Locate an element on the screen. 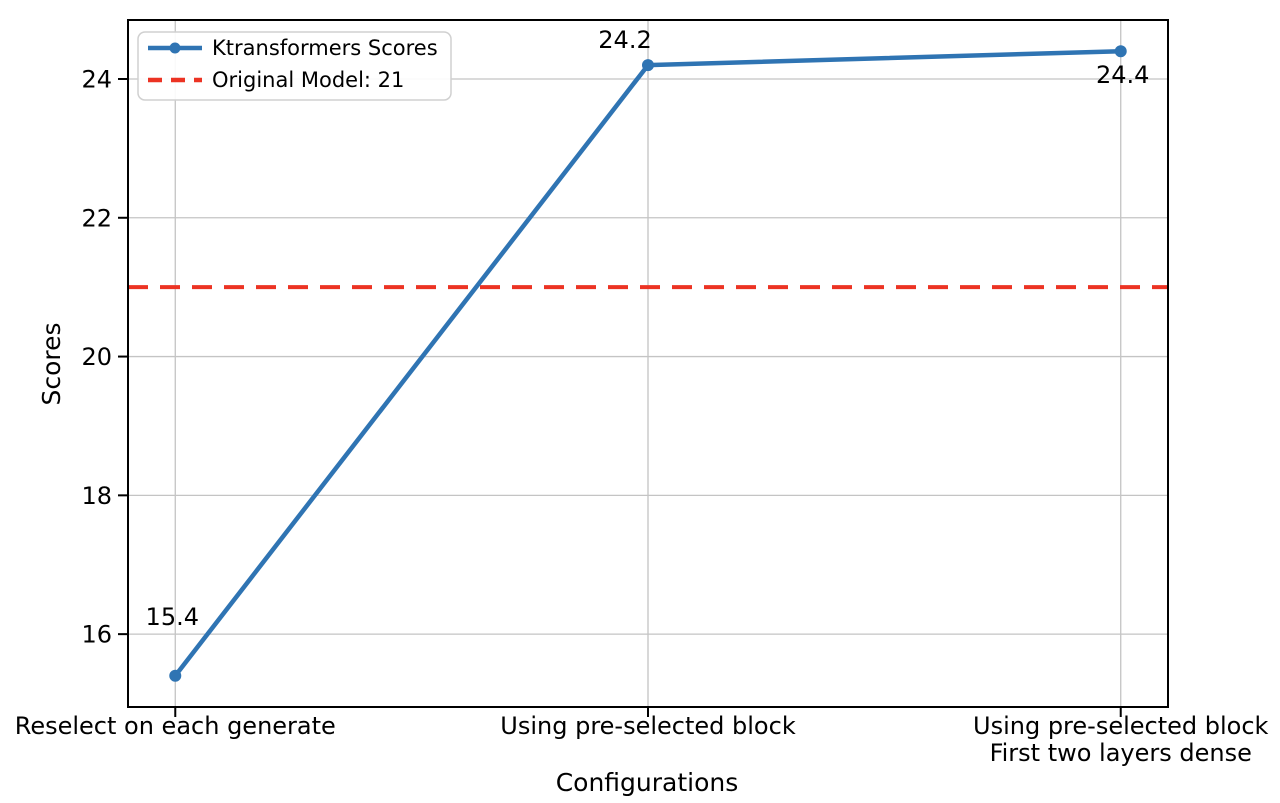 The width and height of the screenshot is (1280, 803). point-value-label: 24.4 is located at coordinates (1122, 75).